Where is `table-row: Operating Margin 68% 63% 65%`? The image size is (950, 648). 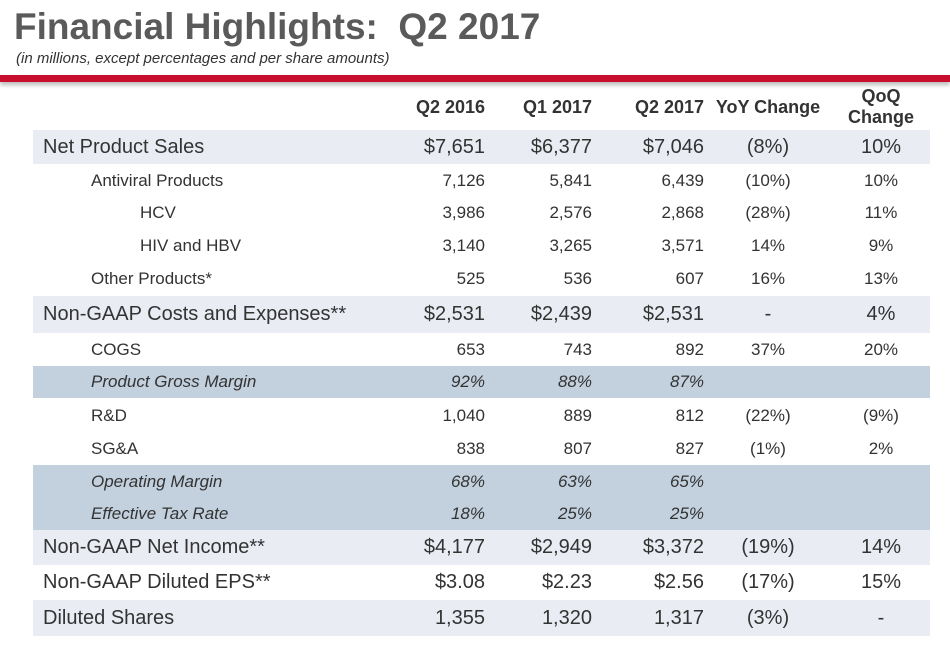 table-row: Operating Margin 68% 63% 65% is located at coordinates (481, 481).